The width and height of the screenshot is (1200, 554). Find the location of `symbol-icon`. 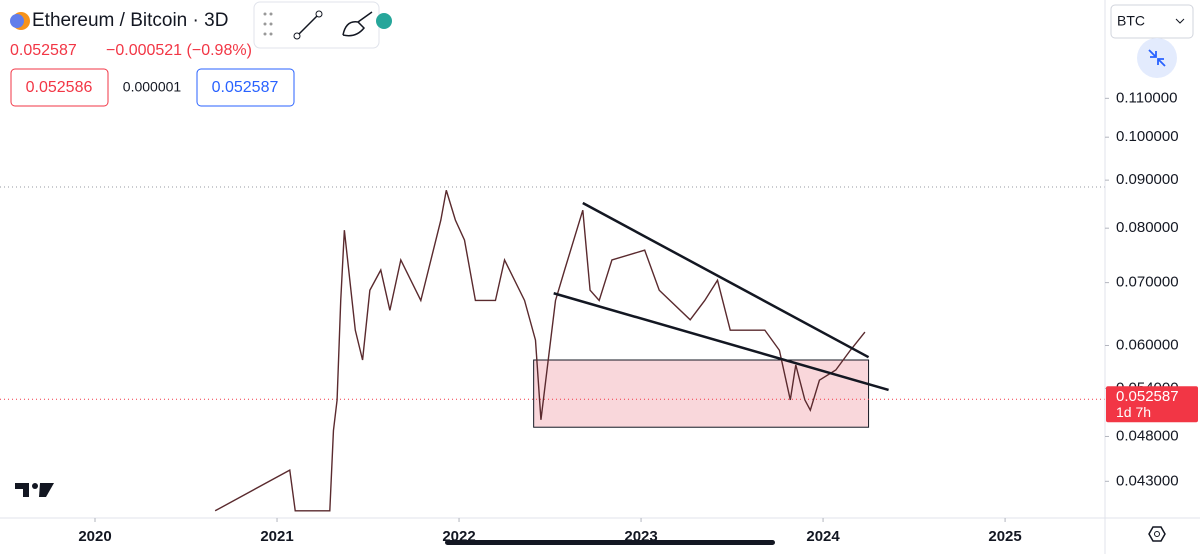

symbol-icon is located at coordinates (17, 21).